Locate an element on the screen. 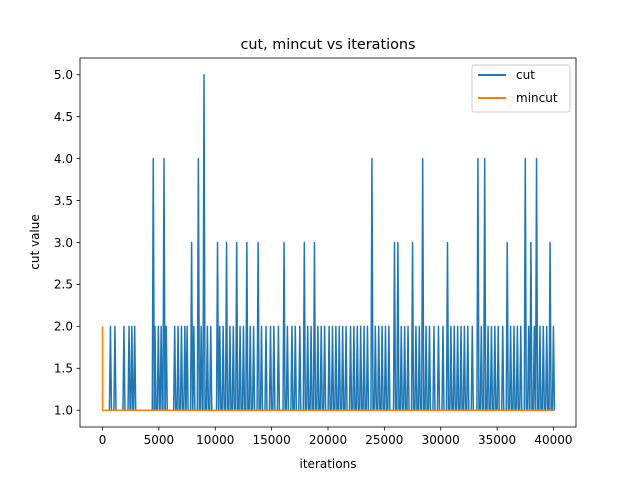  x-tick-label: 25000 is located at coordinates (384, 440).